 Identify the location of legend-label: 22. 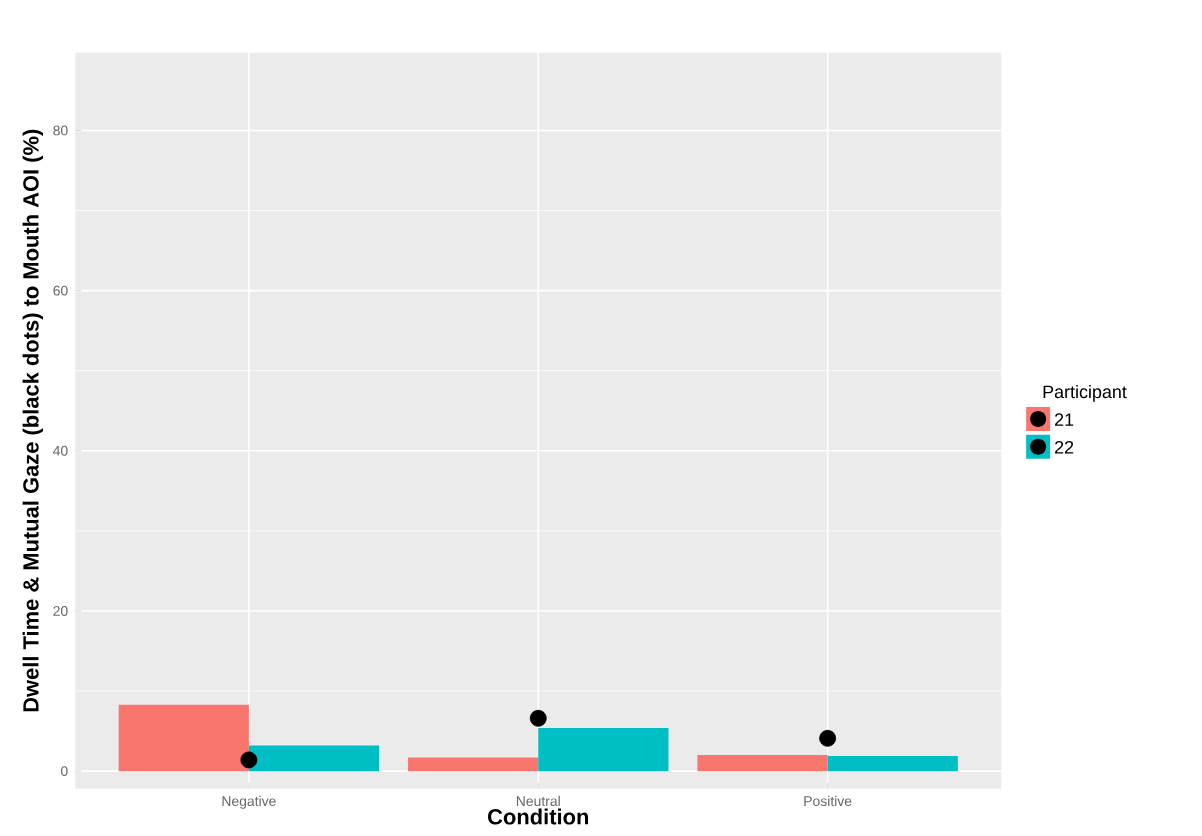
(1064, 447).